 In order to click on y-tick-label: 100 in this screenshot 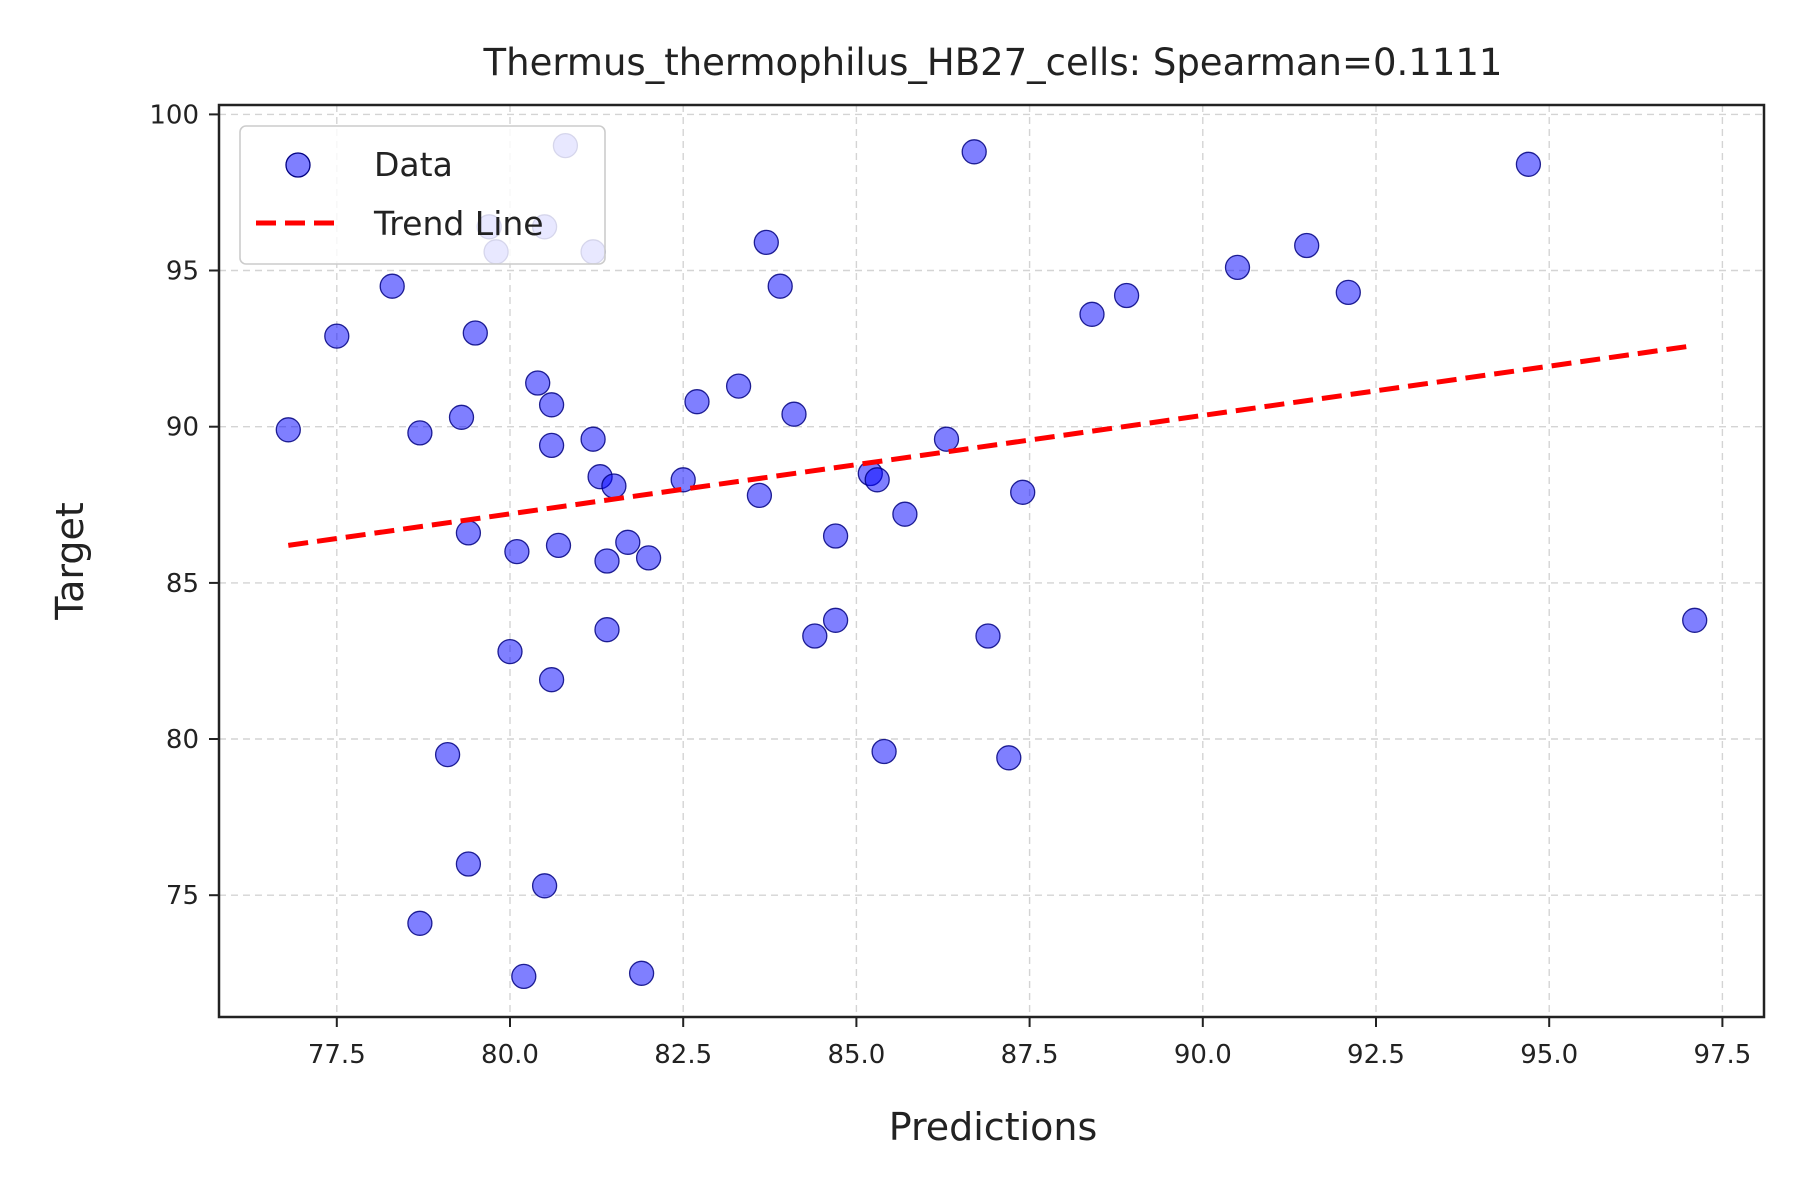, I will do `click(174, 115)`.